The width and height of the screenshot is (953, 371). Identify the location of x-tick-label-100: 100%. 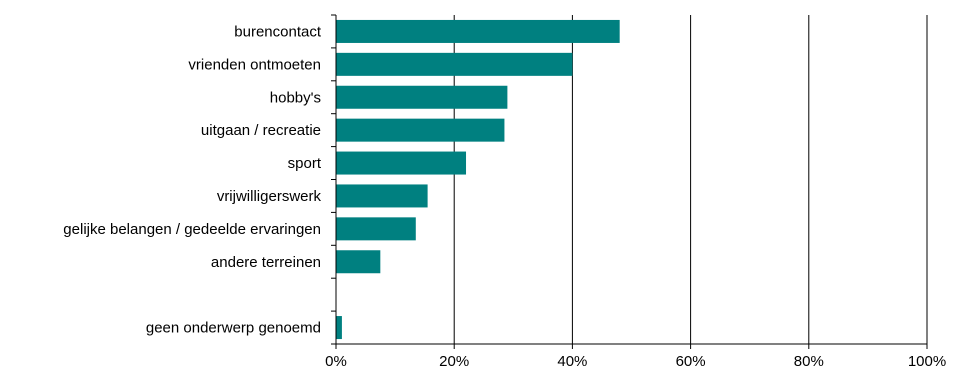
(927, 361).